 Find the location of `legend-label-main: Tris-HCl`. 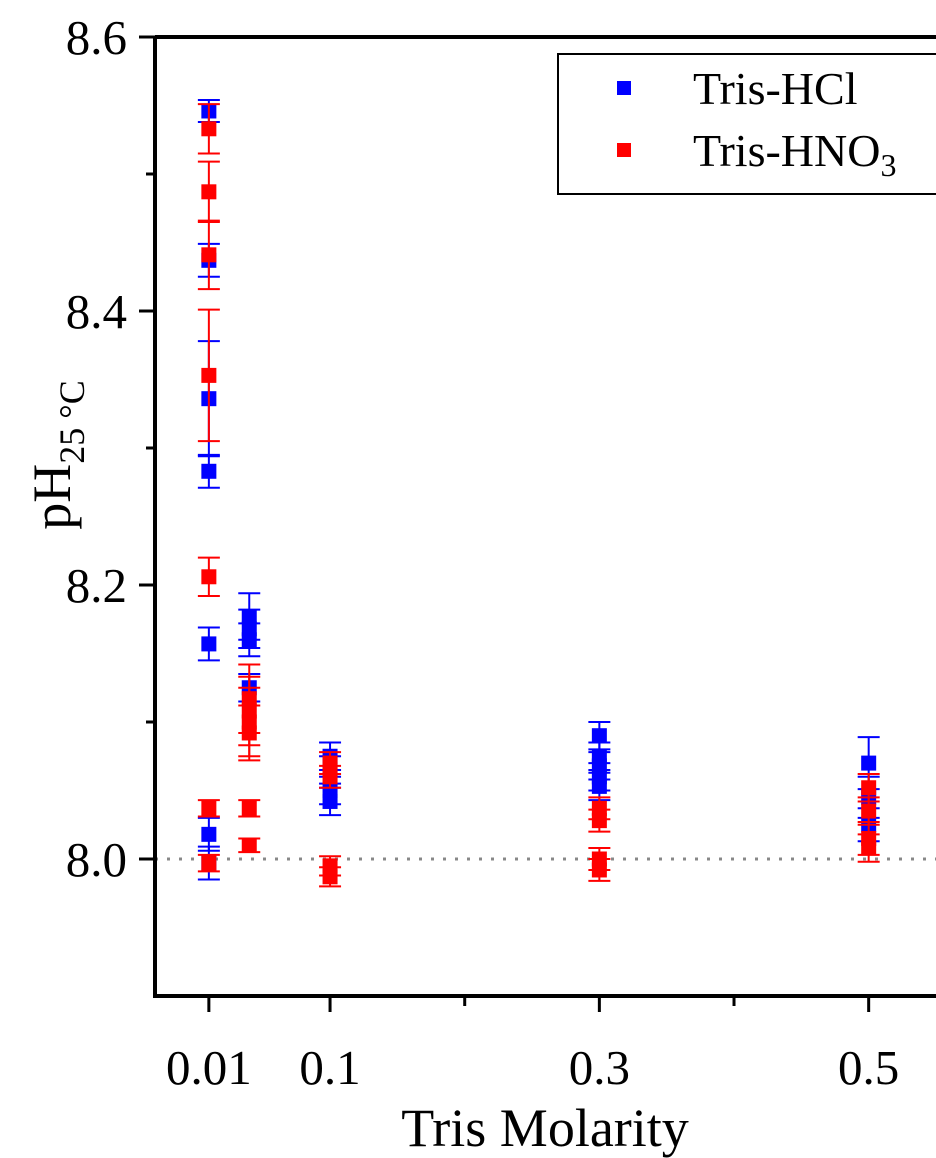

legend-label-main: Tris-HCl is located at coordinates (775, 88).